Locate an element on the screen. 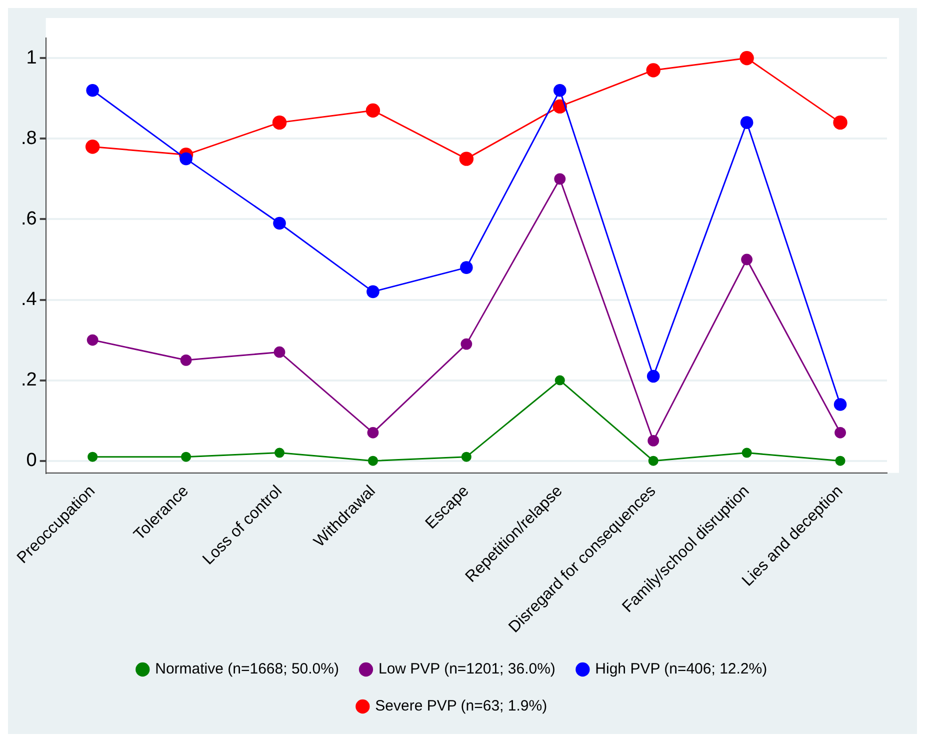 The image size is (925, 742). y-tick-label: 0 is located at coordinates (31, 461).